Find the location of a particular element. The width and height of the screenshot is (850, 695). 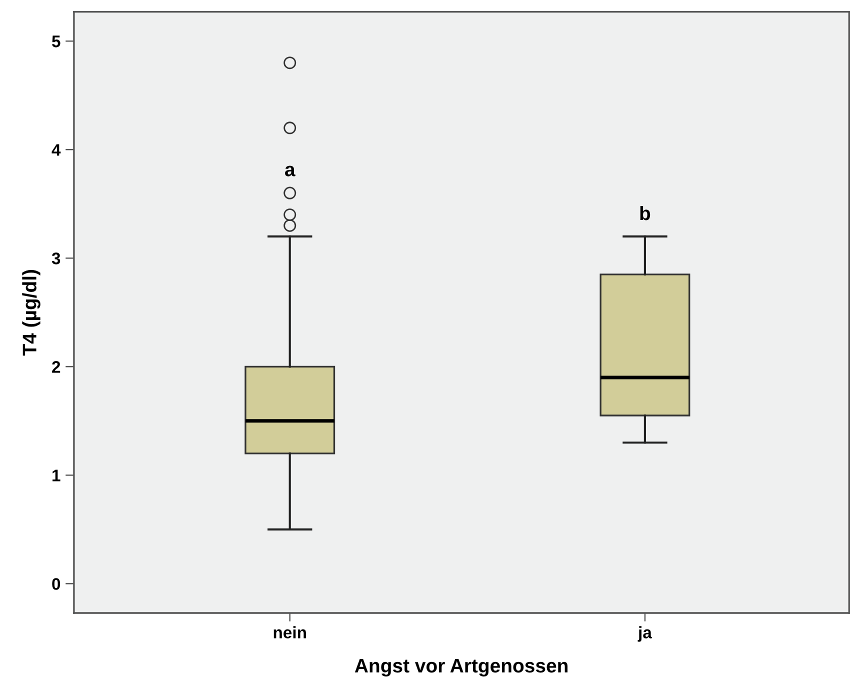

y-tick-label: 0 is located at coordinates (56, 584).